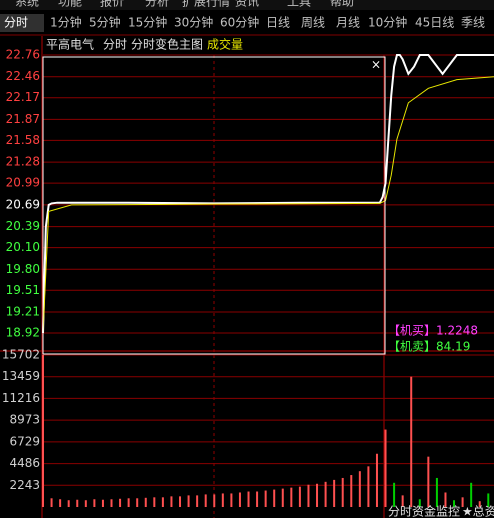  I want to click on tab: 30分钟, so click(193, 22).